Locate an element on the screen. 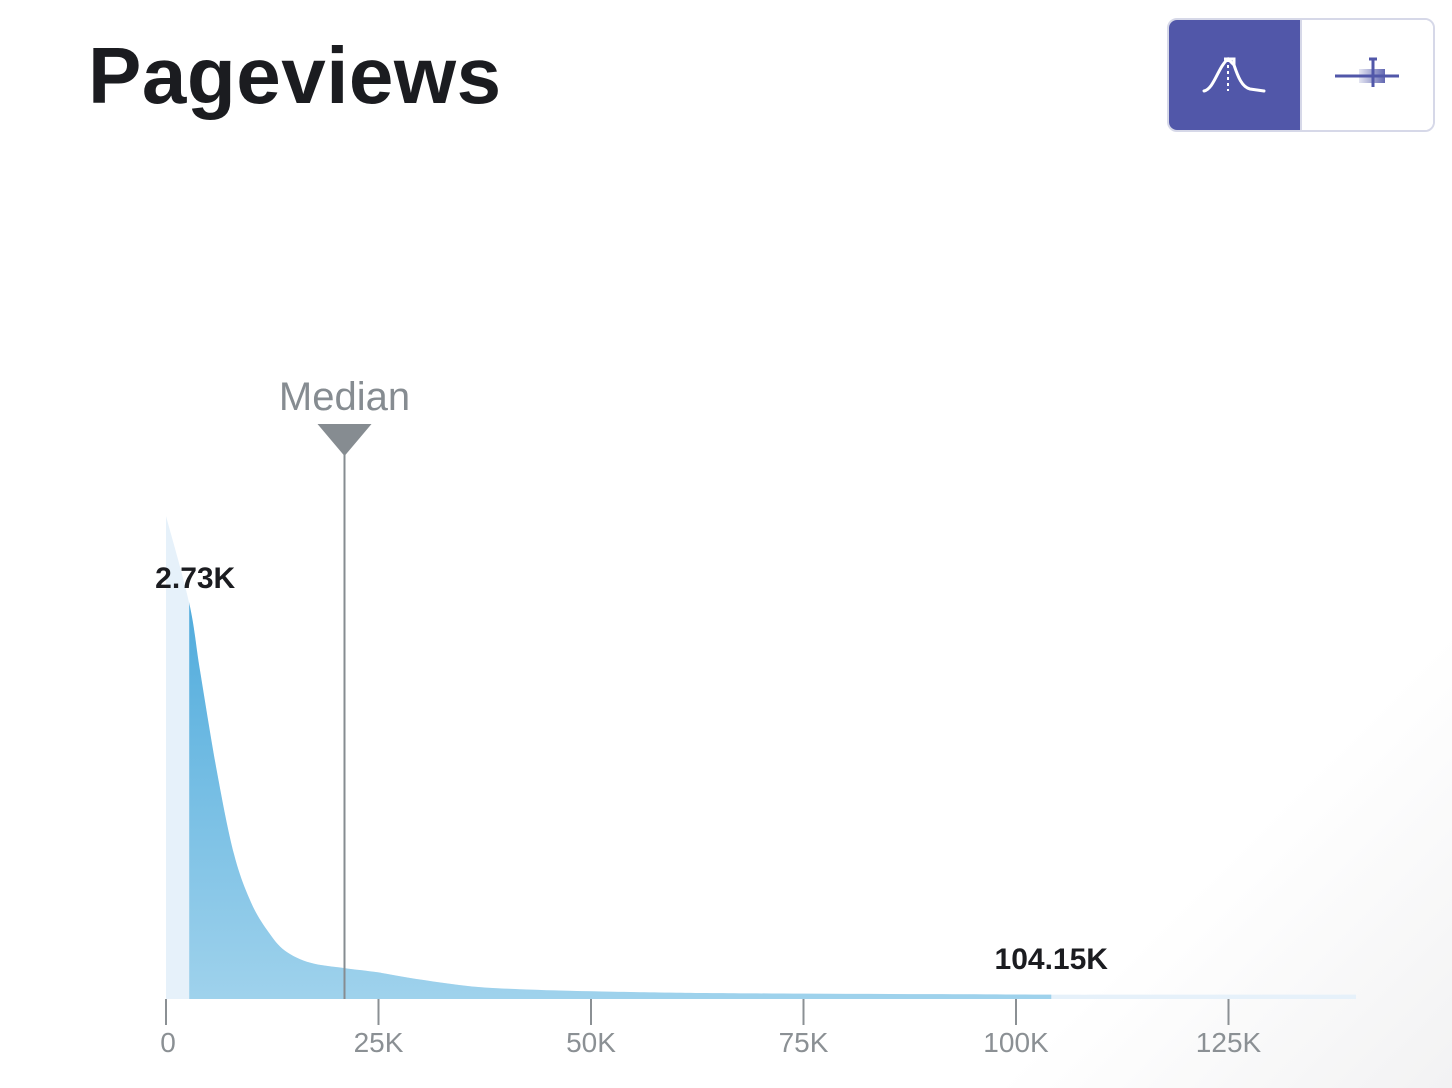  boxplot-view-button is located at coordinates (1366, 75).